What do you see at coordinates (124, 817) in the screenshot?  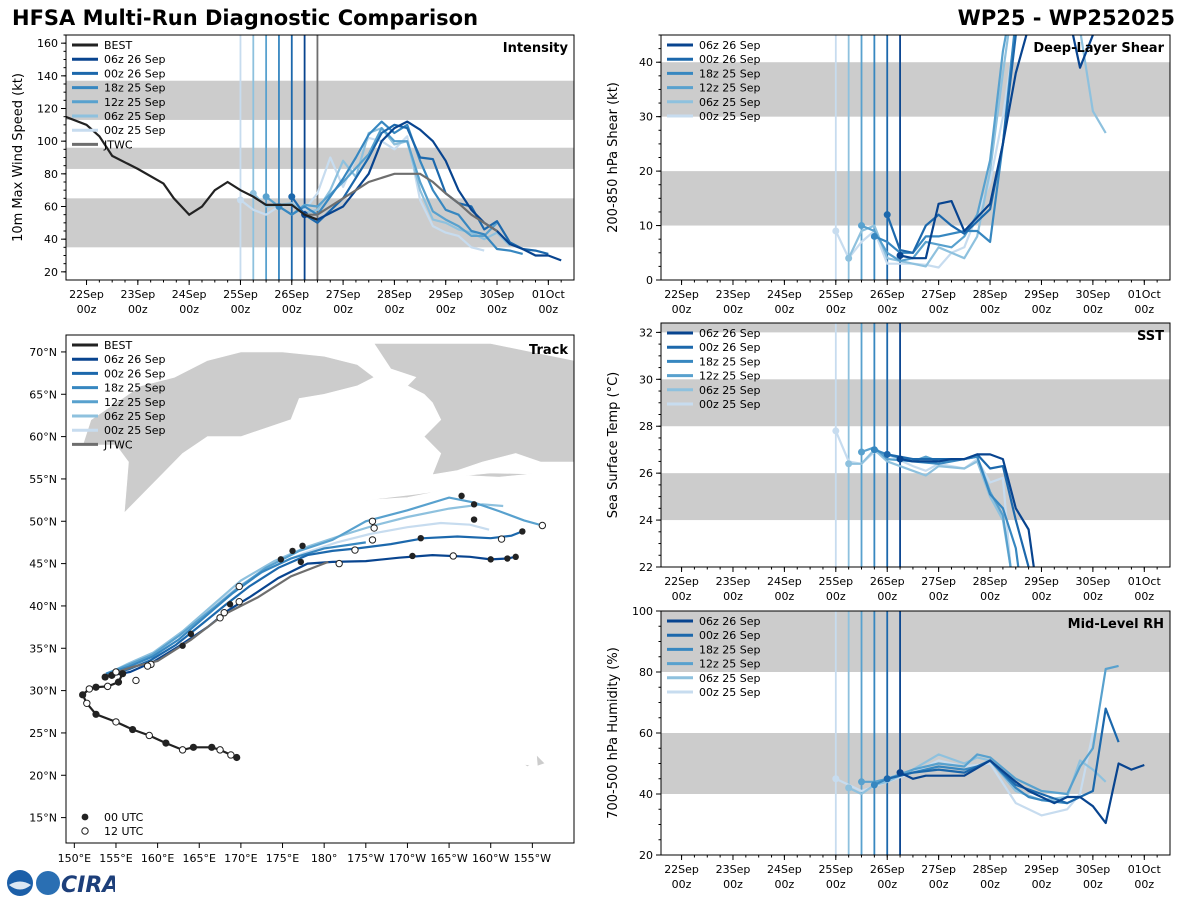 I see `legend-label: 00 UTC` at bounding box center [124, 817].